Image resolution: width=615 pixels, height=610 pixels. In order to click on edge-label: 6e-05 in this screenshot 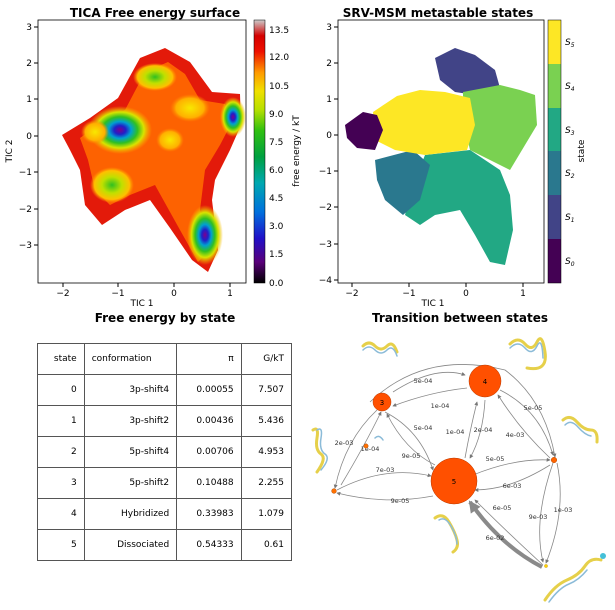, I will do `click(502, 508)`.